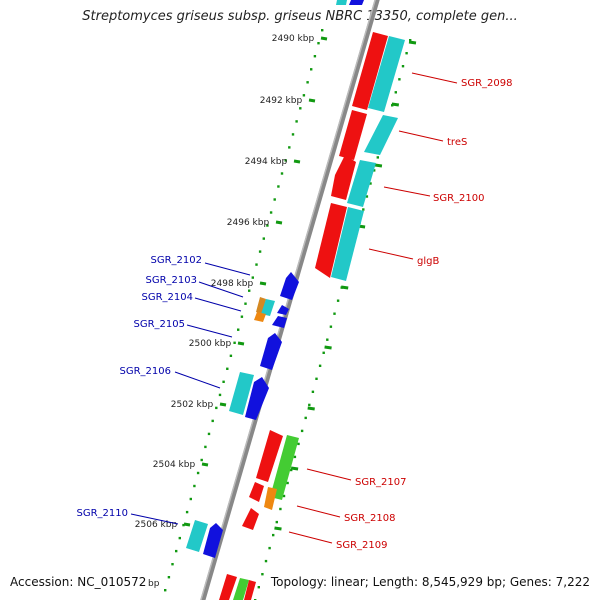  What do you see at coordinates (370, 518) in the screenshot?
I see `gene-label: SGR_2108` at bounding box center [370, 518].